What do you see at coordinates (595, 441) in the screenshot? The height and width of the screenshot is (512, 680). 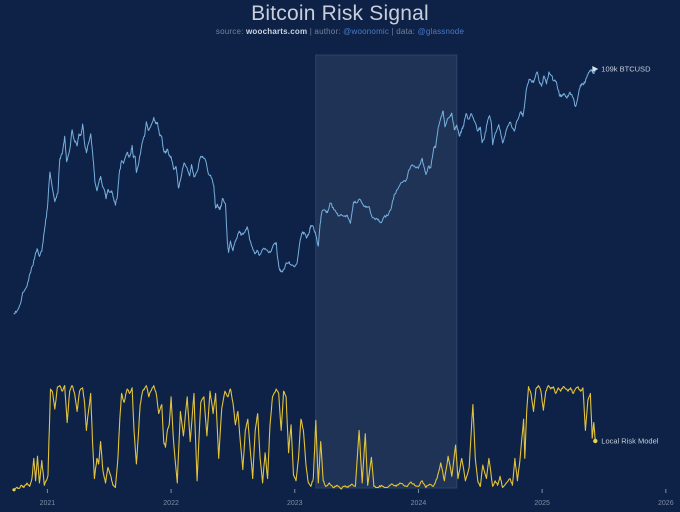 I see `risk-end-dot` at bounding box center [595, 441].